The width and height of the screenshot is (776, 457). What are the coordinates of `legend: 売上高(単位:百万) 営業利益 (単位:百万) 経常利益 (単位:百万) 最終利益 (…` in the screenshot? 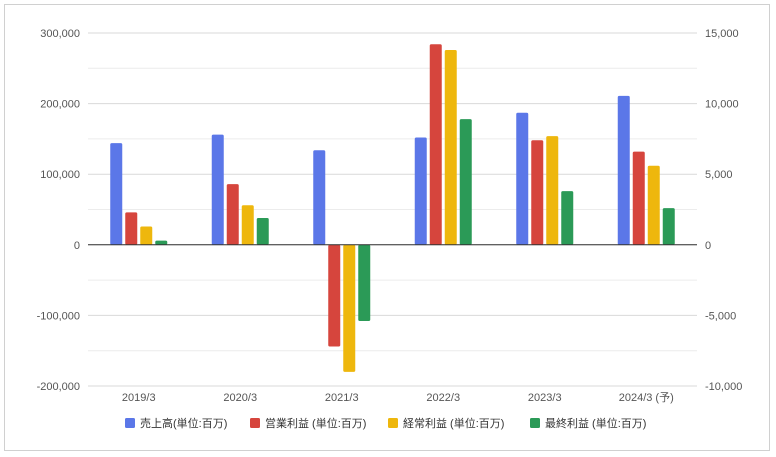 It's located at (385, 423).